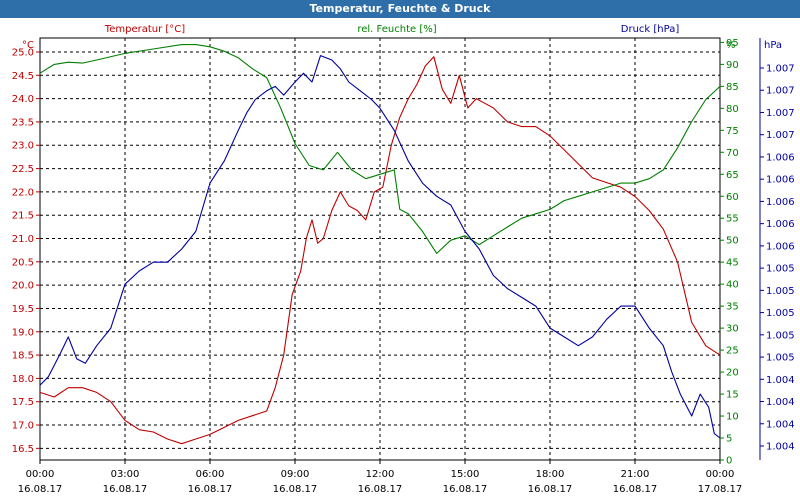 The image size is (800, 500). I want to click on x-tick-label-time: 15:00, so click(465, 474).